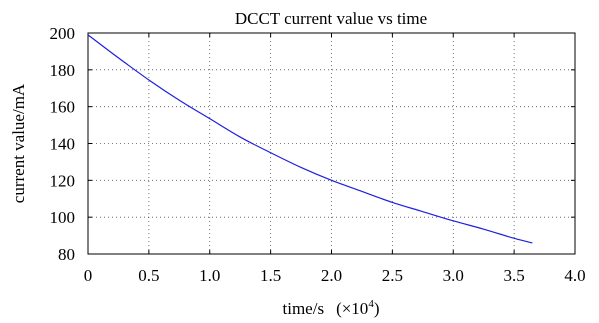 The width and height of the screenshot is (599, 323). Describe the element at coordinates (377, 308) in the screenshot. I see `x-axis-close: )` at that location.